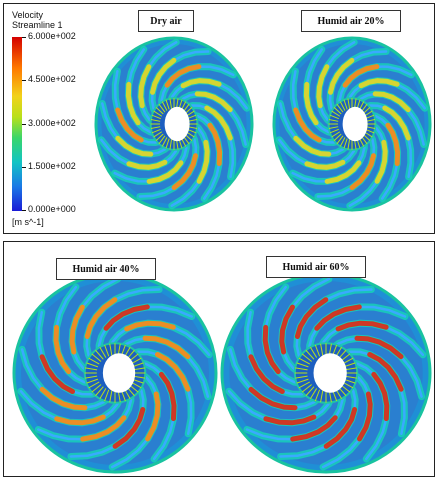 The image size is (438, 480). Describe the element at coordinates (52, 79) in the screenshot. I see `legend-tick-label: 4.500e+002` at that location.